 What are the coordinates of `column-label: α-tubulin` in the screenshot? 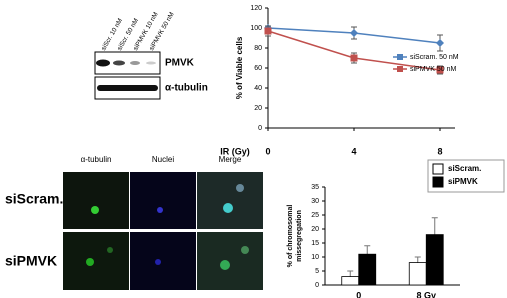 It's located at (96, 159).